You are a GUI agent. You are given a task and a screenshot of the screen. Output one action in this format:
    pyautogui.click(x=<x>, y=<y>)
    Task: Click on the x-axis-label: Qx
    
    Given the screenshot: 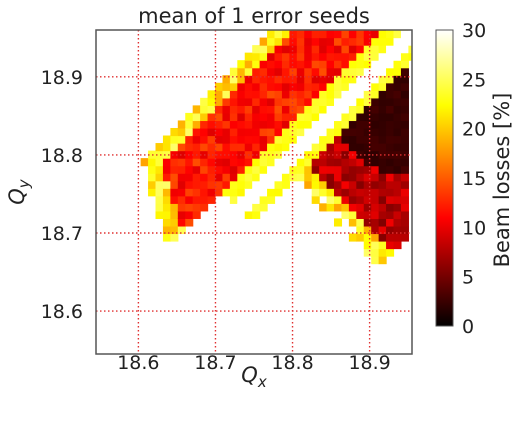 What is the action you would take?
    pyautogui.click(x=254, y=377)
    